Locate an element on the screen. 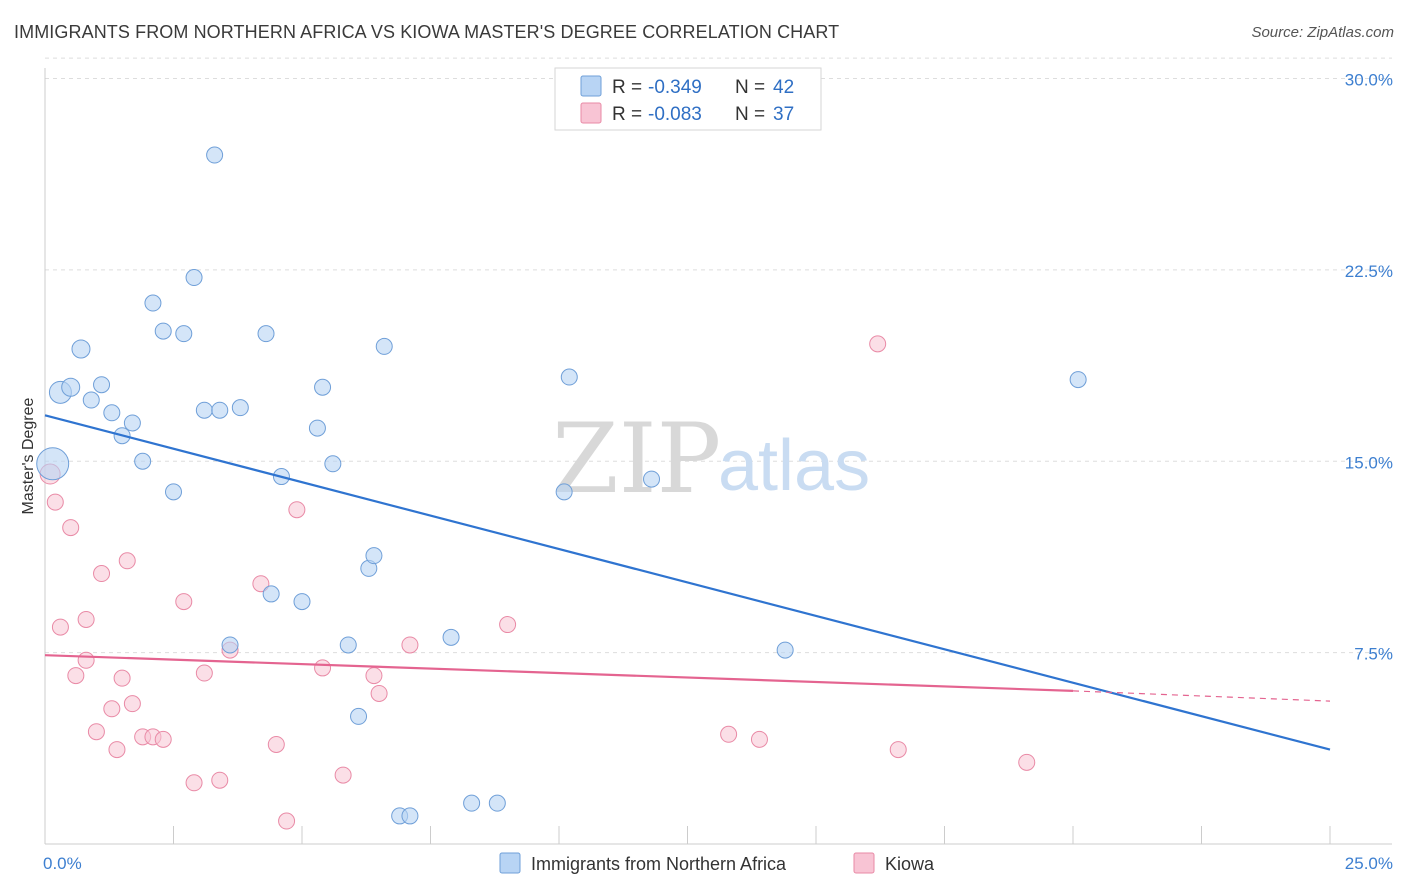 This screenshot has height=892, width=1406. stats-pink-r-label: R = is located at coordinates (627, 114).